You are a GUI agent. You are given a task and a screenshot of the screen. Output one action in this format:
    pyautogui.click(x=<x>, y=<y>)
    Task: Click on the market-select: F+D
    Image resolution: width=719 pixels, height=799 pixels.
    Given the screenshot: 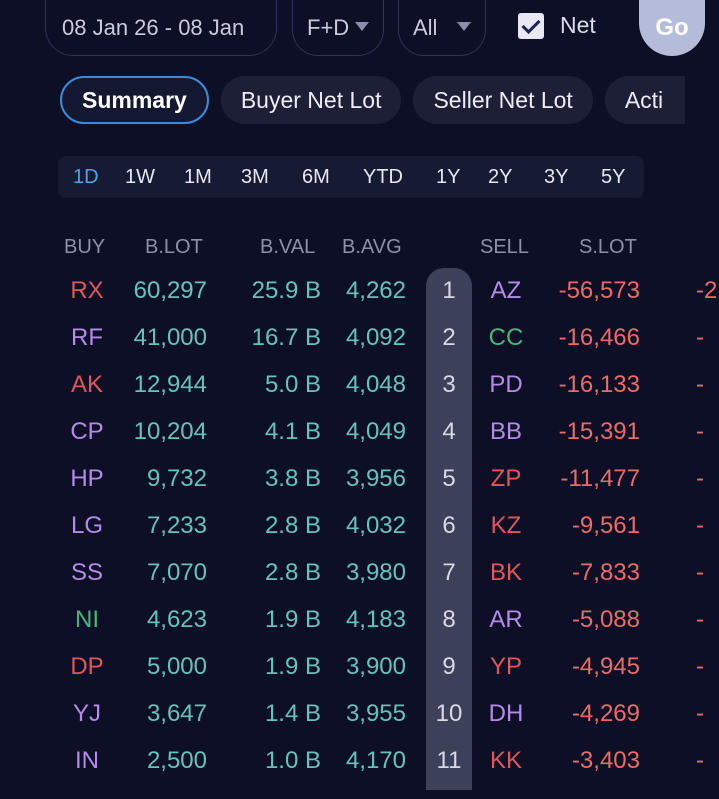 What is the action you would take?
    pyautogui.click(x=338, y=28)
    